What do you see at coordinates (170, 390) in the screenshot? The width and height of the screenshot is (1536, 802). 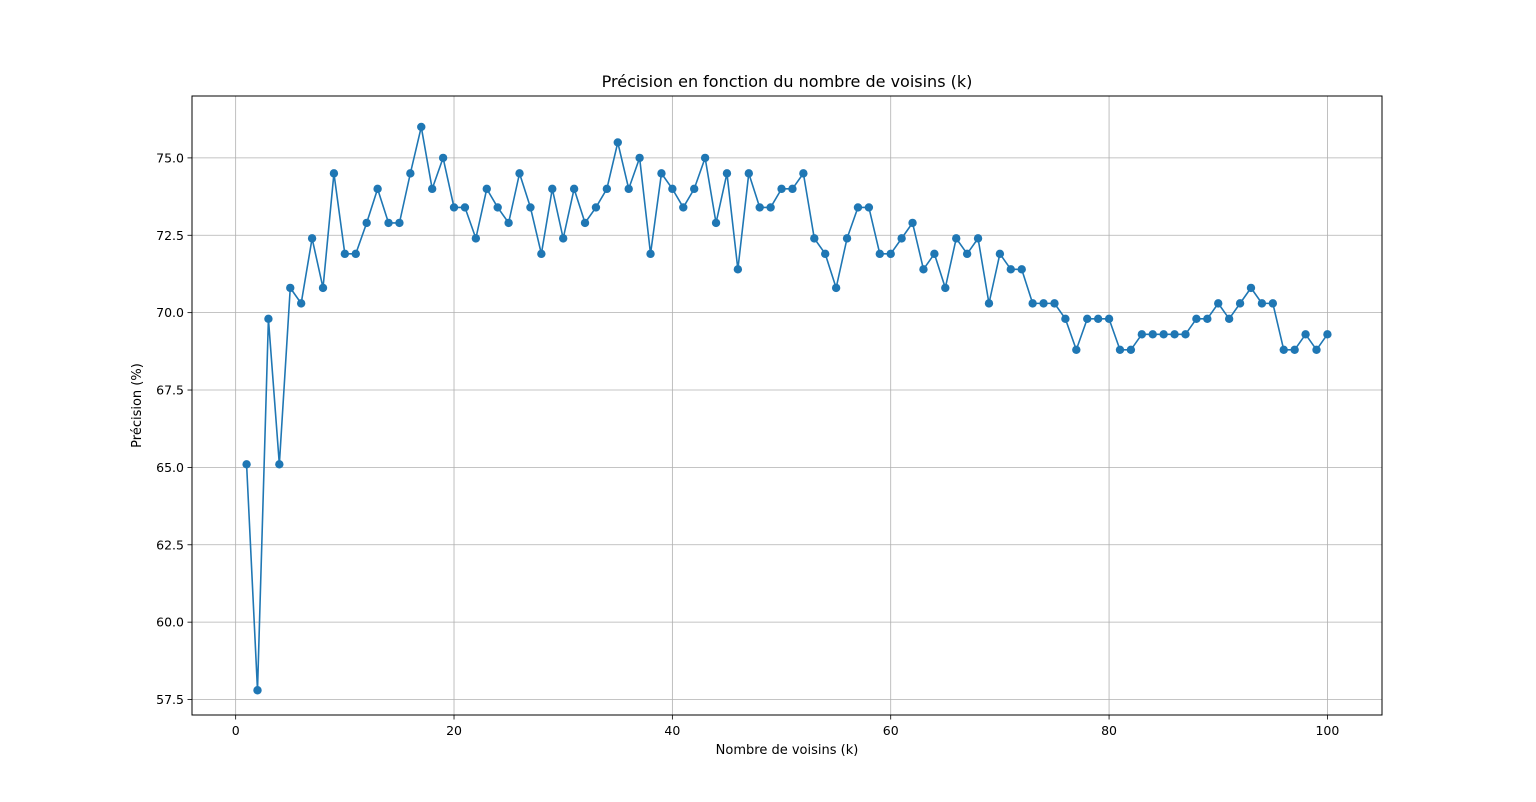 I see `y-tick-label: 67.5` at bounding box center [170, 390].